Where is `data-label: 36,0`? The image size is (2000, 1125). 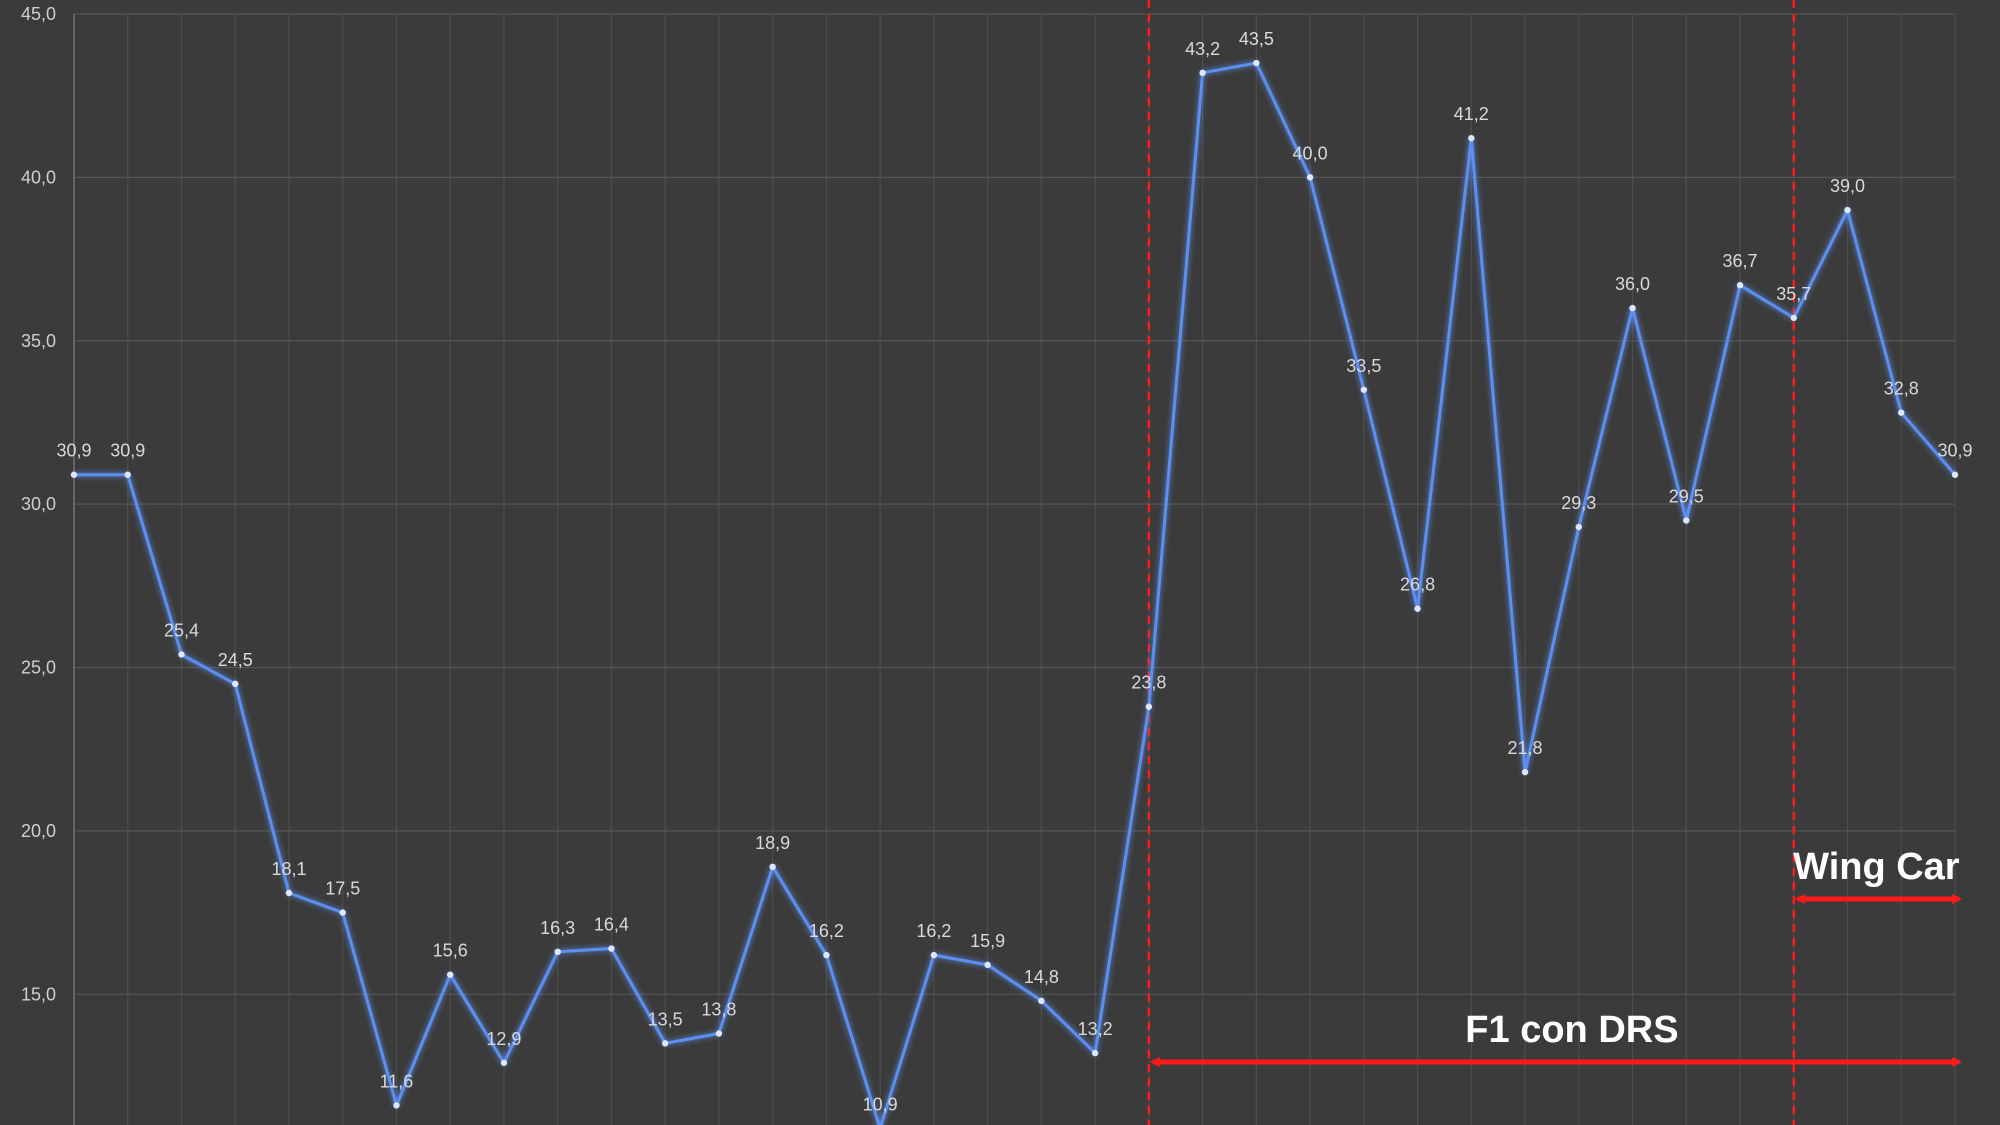 data-label: 36,0 is located at coordinates (1632, 284).